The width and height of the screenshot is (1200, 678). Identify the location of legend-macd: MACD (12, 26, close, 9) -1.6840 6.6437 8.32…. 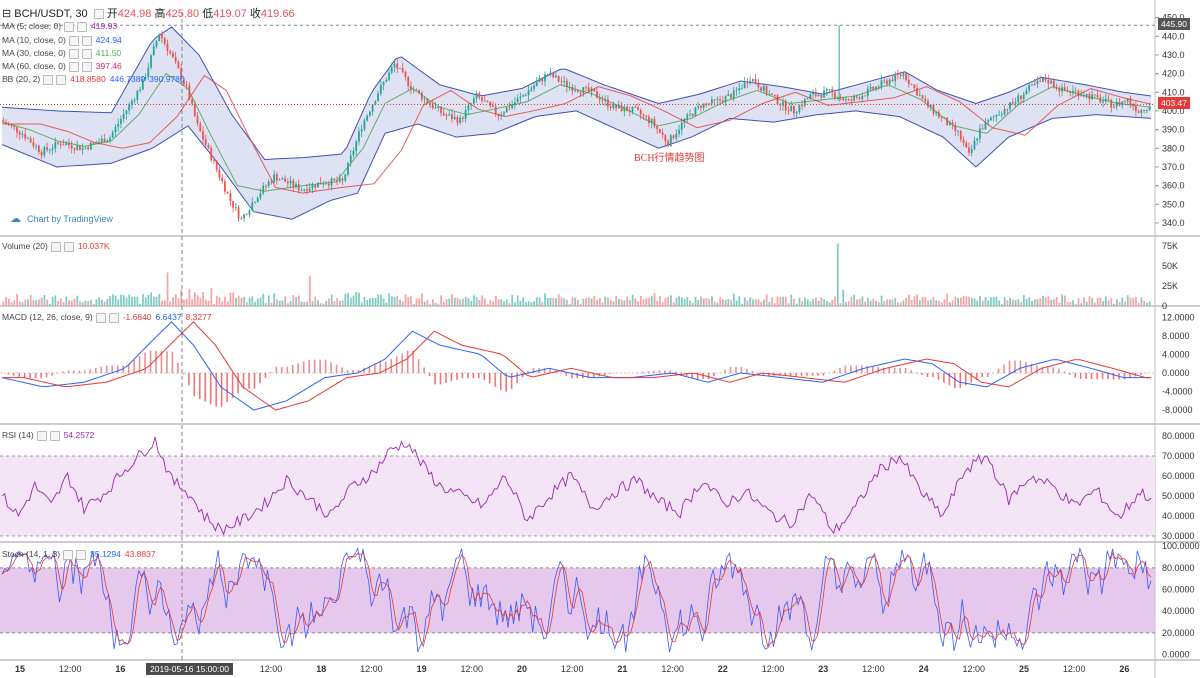
(107, 317).